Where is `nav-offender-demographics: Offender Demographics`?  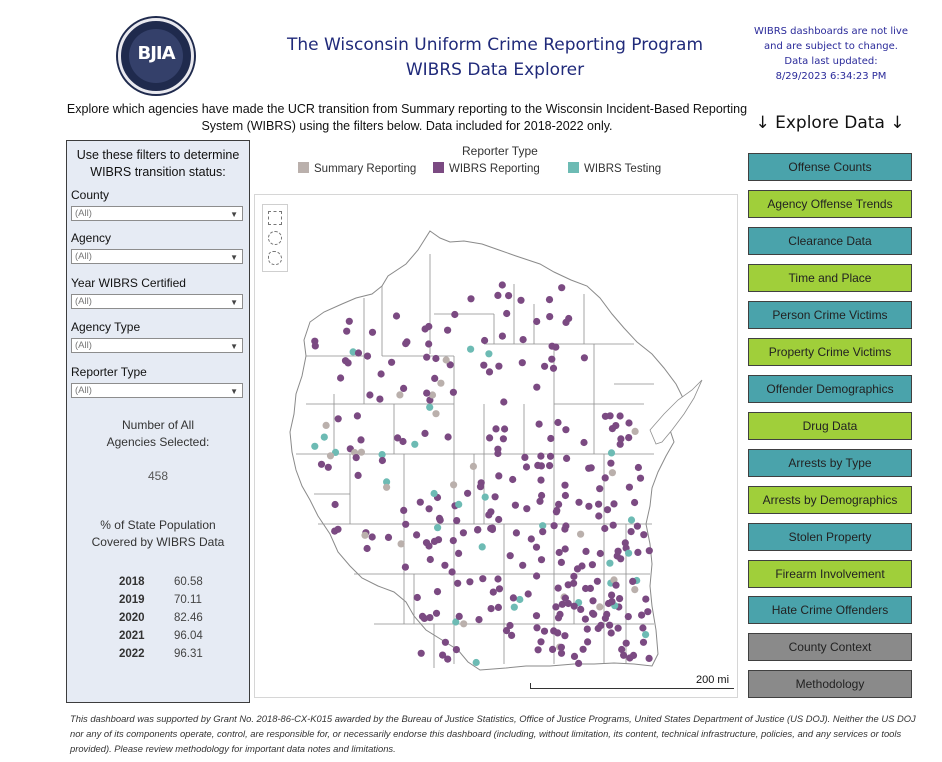
nav-offender-demographics: Offender Demographics is located at coordinates (830, 389).